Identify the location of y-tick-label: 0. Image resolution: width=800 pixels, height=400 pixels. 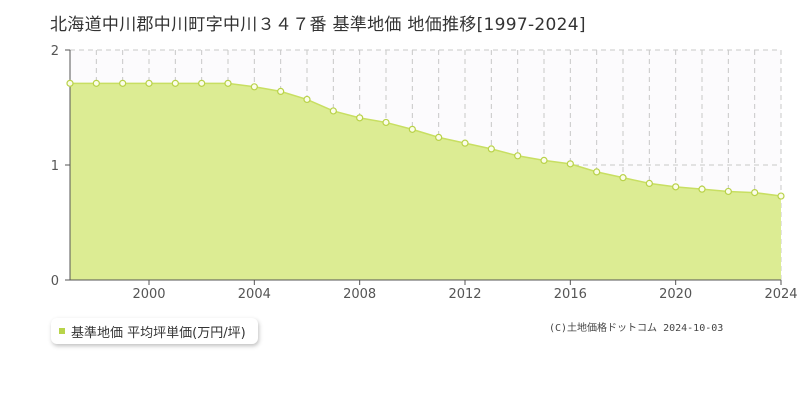
(55, 281).